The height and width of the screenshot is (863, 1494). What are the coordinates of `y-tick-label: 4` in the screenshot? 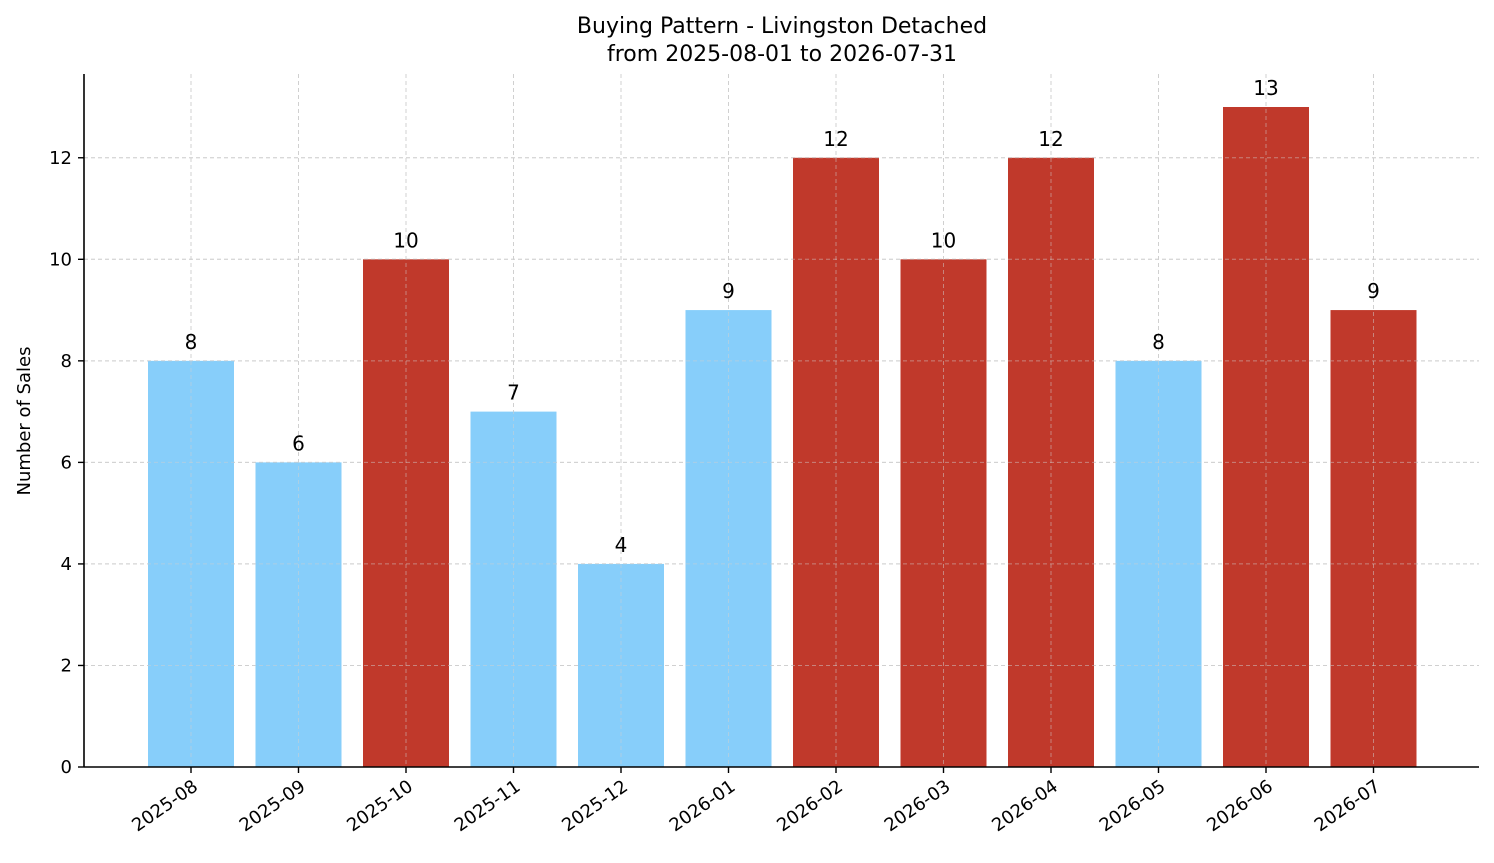 It's located at (66, 564).